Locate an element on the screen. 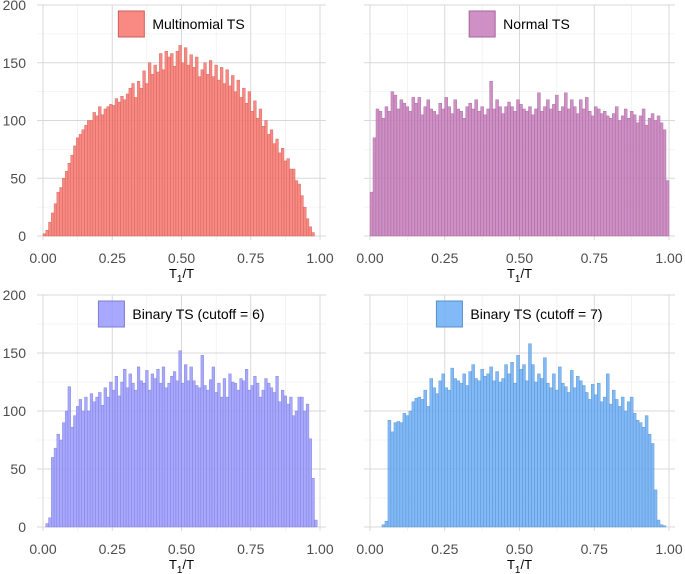 Image resolution: width=685 pixels, height=574 pixels. y-tick-labels: 0 50 100 150 200 is located at coordinates (15, 122).